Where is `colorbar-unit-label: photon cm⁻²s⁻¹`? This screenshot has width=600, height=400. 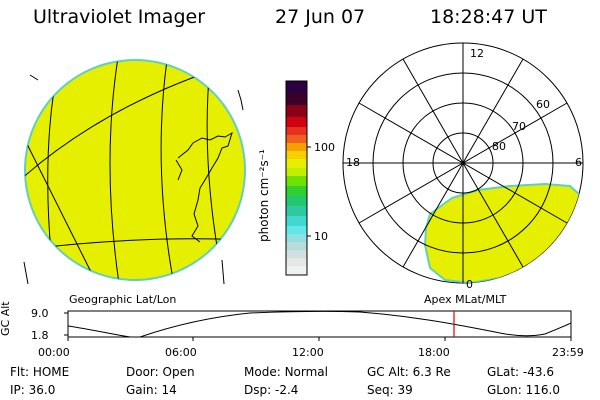 colorbar-unit-label: photon cm⁻²s⁻¹ is located at coordinates (264, 195).